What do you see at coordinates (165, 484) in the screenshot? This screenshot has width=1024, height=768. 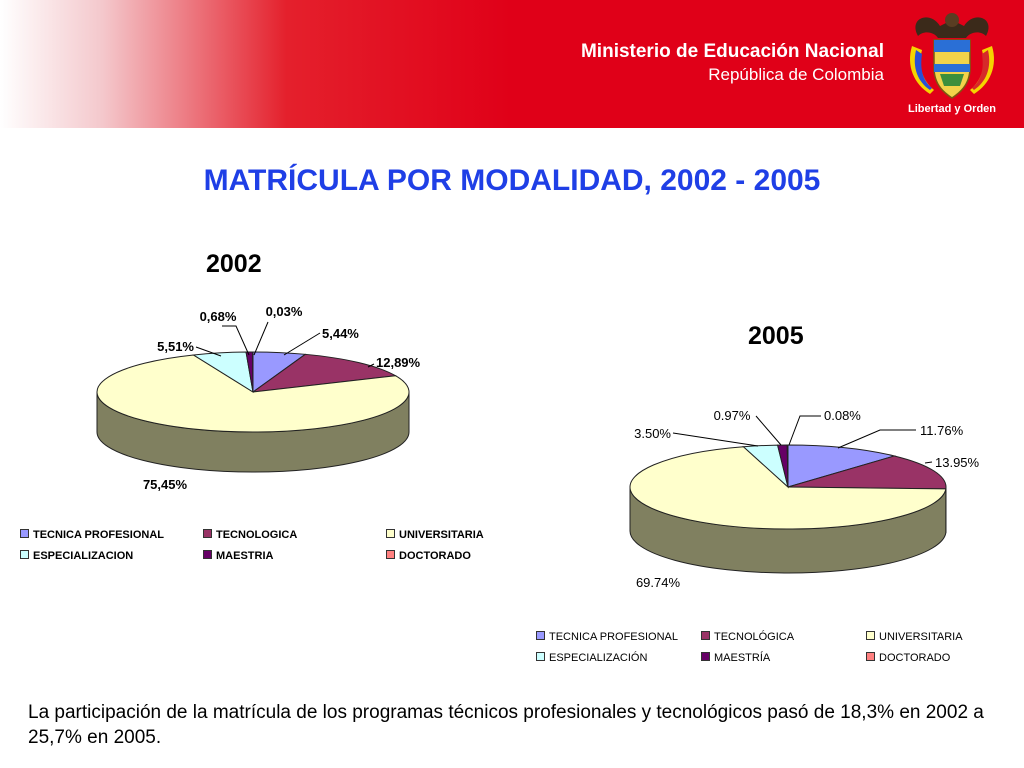 I see `data-label-universitaria: 75,45%` at bounding box center [165, 484].